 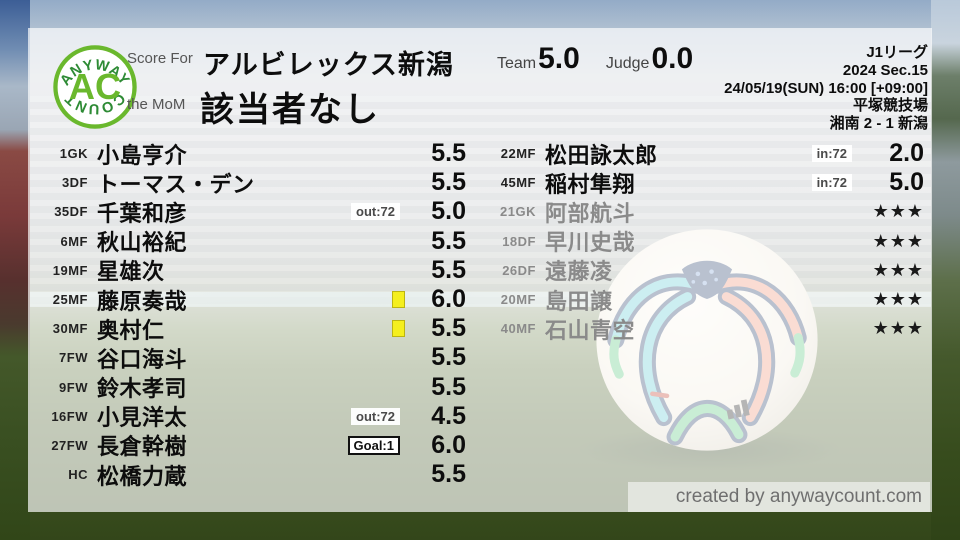 I want to click on player-row: 3DF トーマス・デン 5.5, so click(x=253, y=182).